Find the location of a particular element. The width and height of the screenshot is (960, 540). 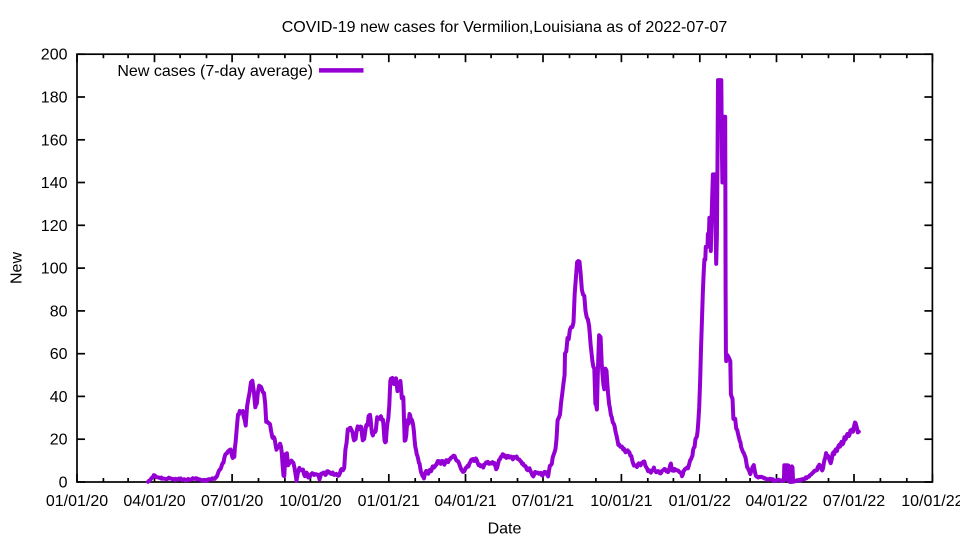

svg-text: 20 is located at coordinates (59, 440).